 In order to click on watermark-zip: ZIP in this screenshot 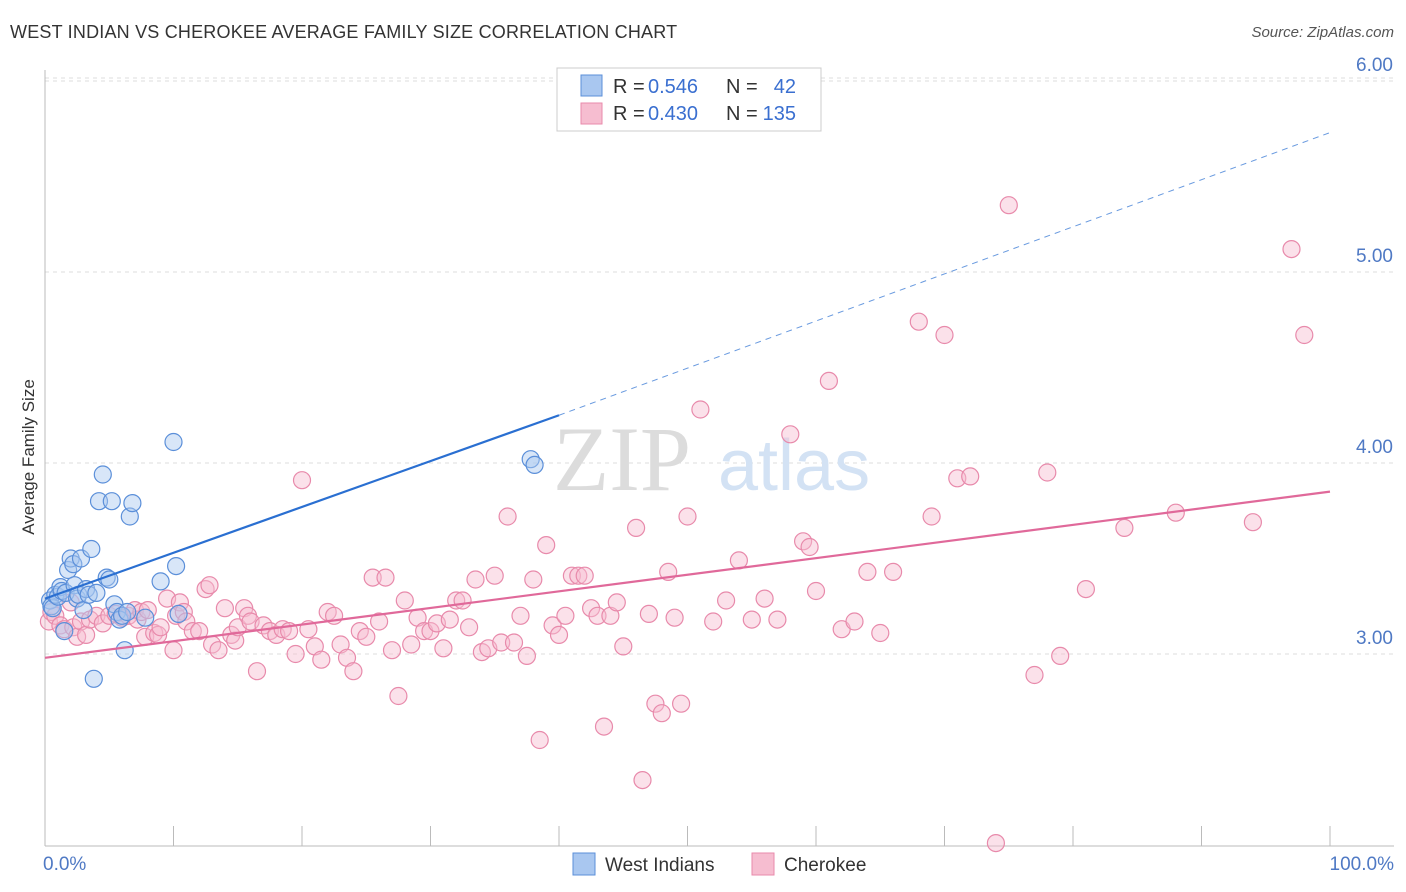, I will do `click(622, 459)`.